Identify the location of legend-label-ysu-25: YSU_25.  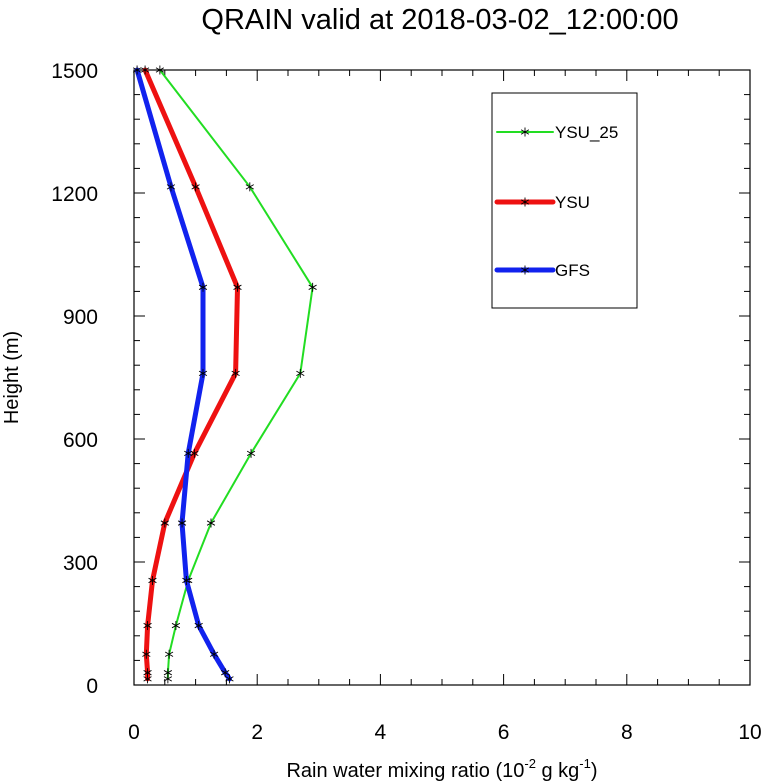
(586, 132).